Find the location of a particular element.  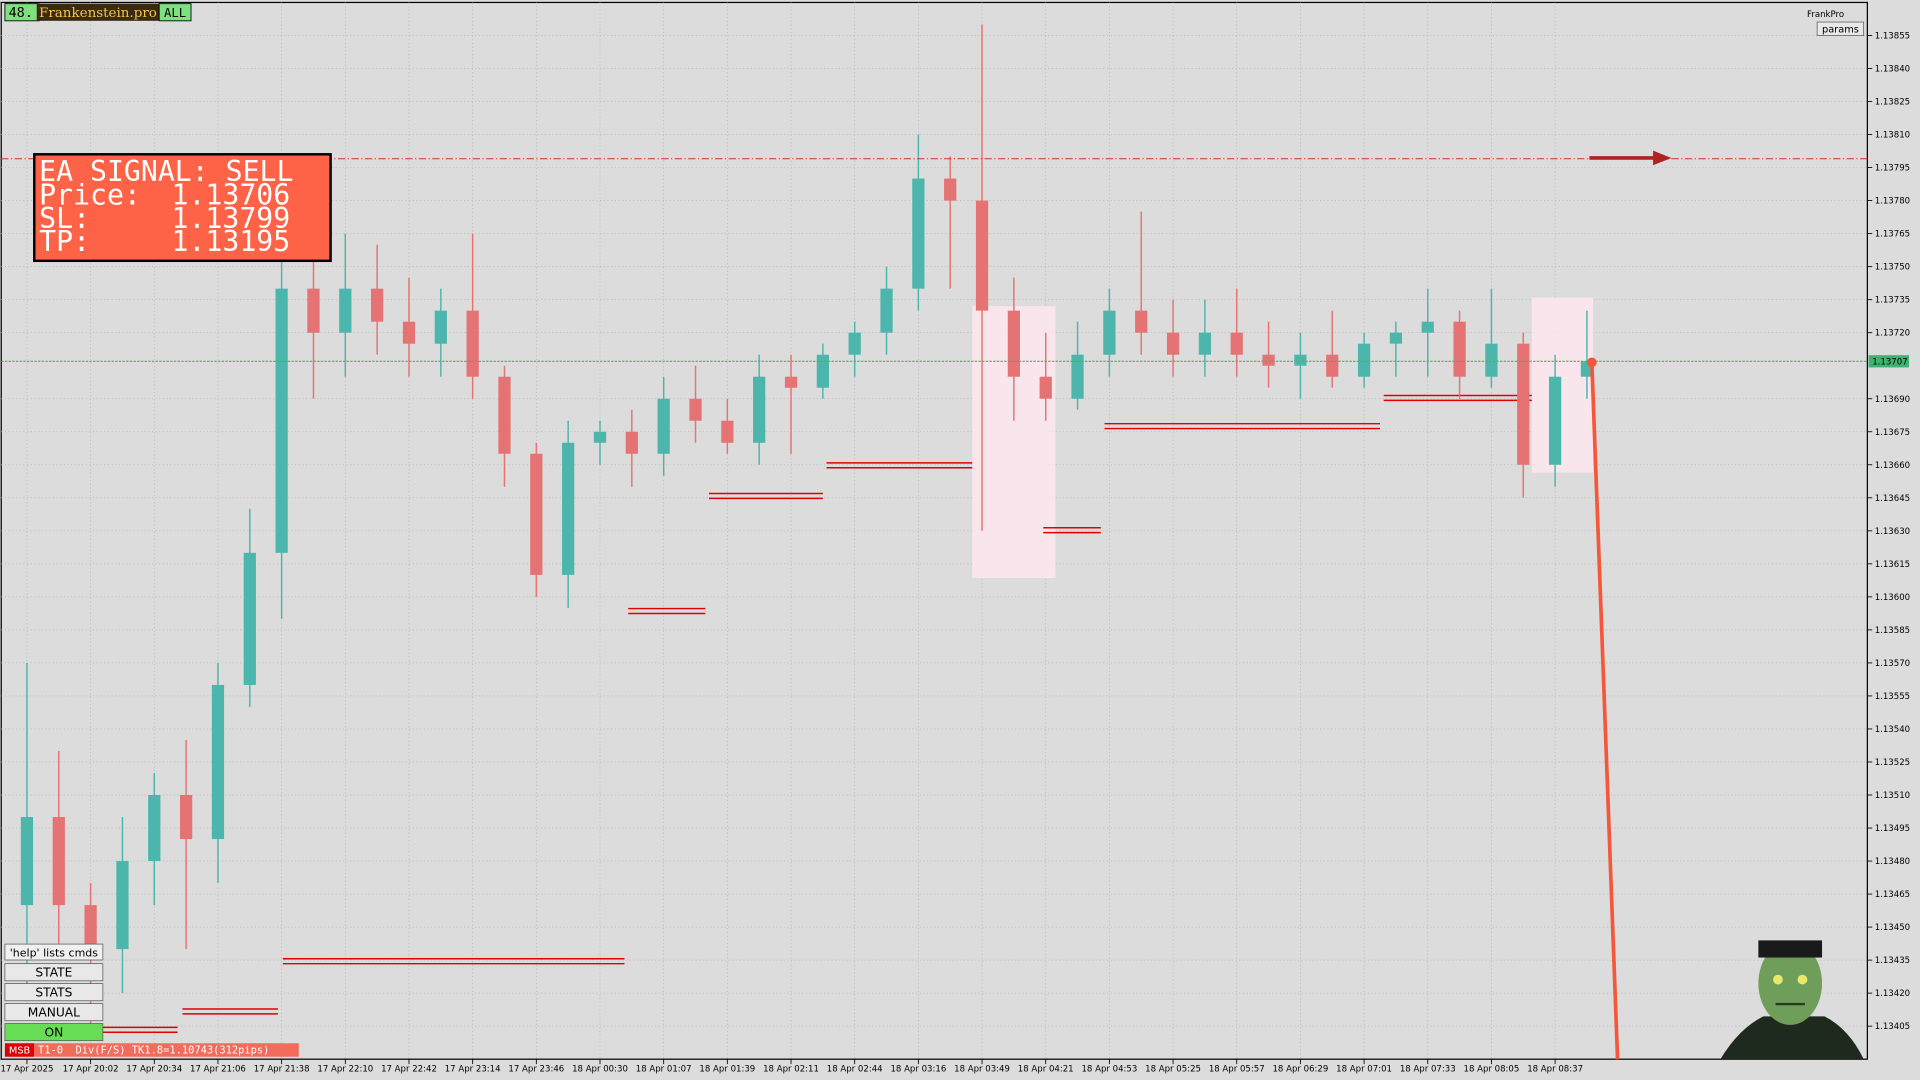

y-tick-label: 1.13630 is located at coordinates (1892, 532).